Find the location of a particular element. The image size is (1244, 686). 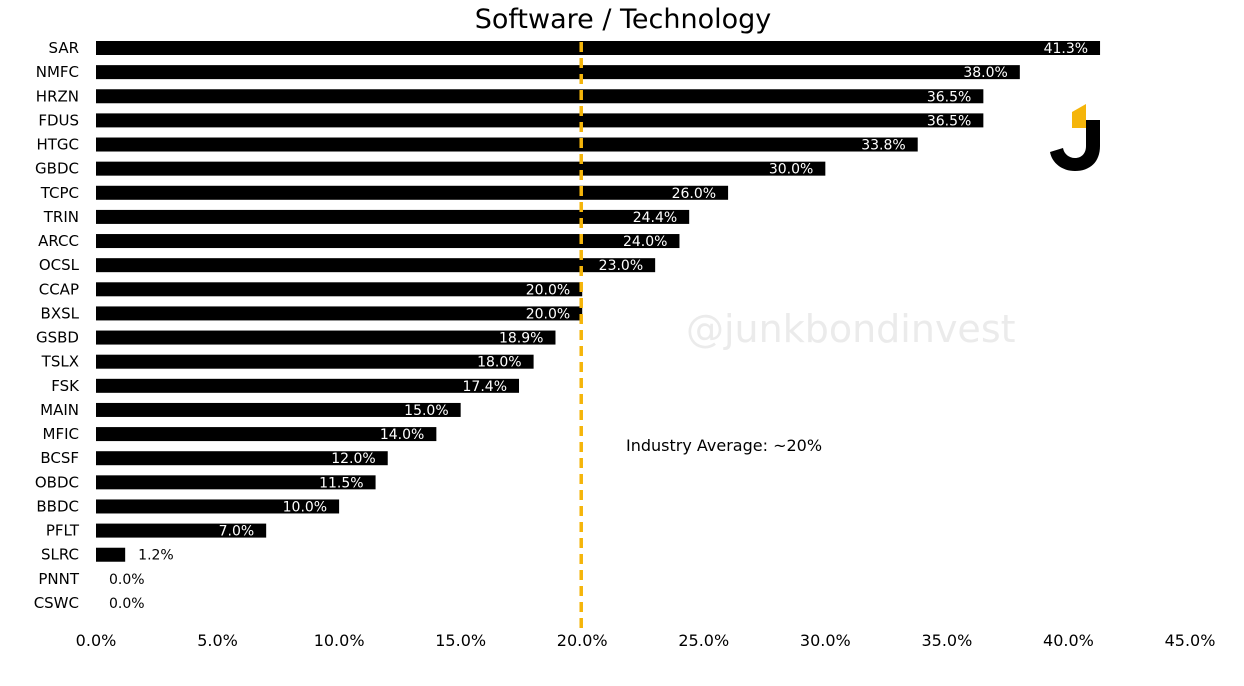

watermark: @junkbondinvest is located at coordinates (851, 329).